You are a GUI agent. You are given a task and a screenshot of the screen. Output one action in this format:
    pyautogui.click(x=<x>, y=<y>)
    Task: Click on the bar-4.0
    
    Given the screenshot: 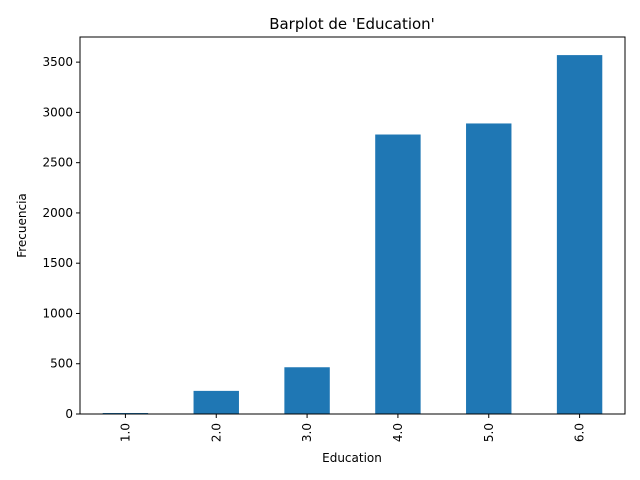 What is the action you would take?
    pyautogui.click(x=398, y=274)
    